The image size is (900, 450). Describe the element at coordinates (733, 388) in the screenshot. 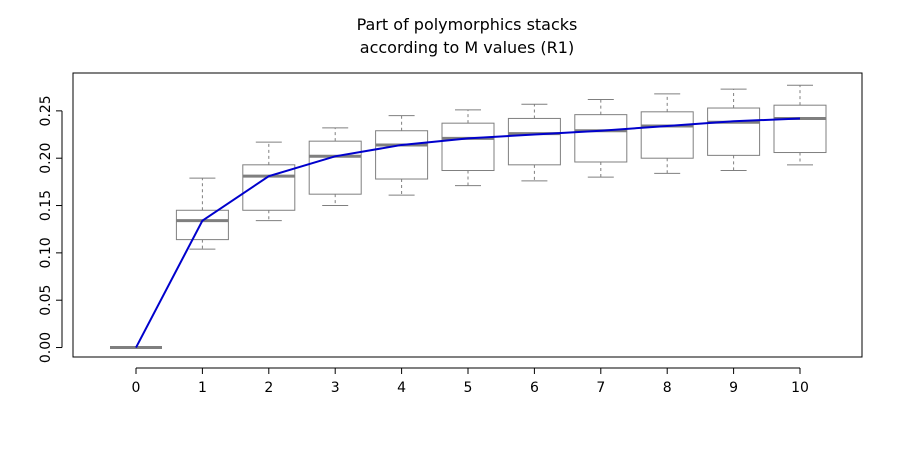

I see `x-tick-label: 9` at that location.